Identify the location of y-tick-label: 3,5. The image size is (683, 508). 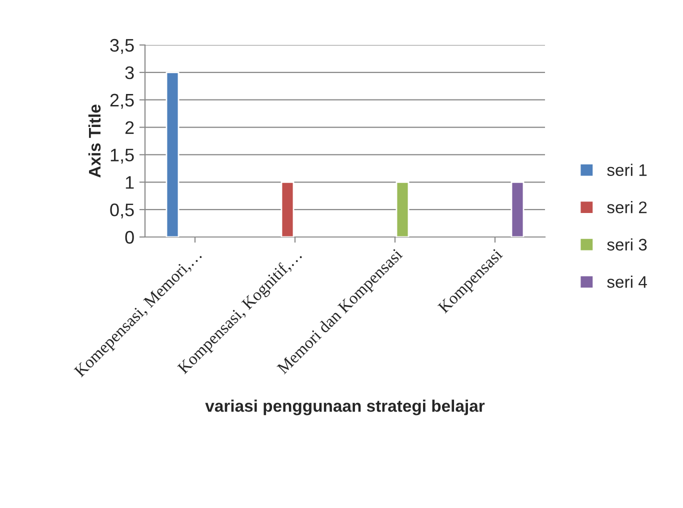
(122, 46).